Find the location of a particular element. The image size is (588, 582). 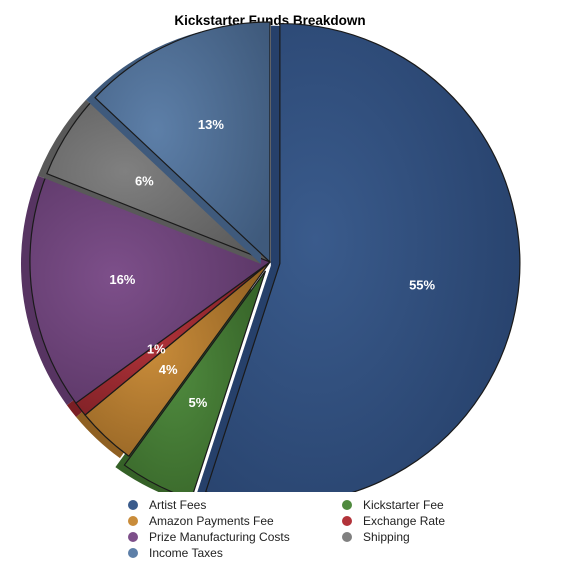

legend-label: Prize Manufacturing Costs is located at coordinates (219, 536).